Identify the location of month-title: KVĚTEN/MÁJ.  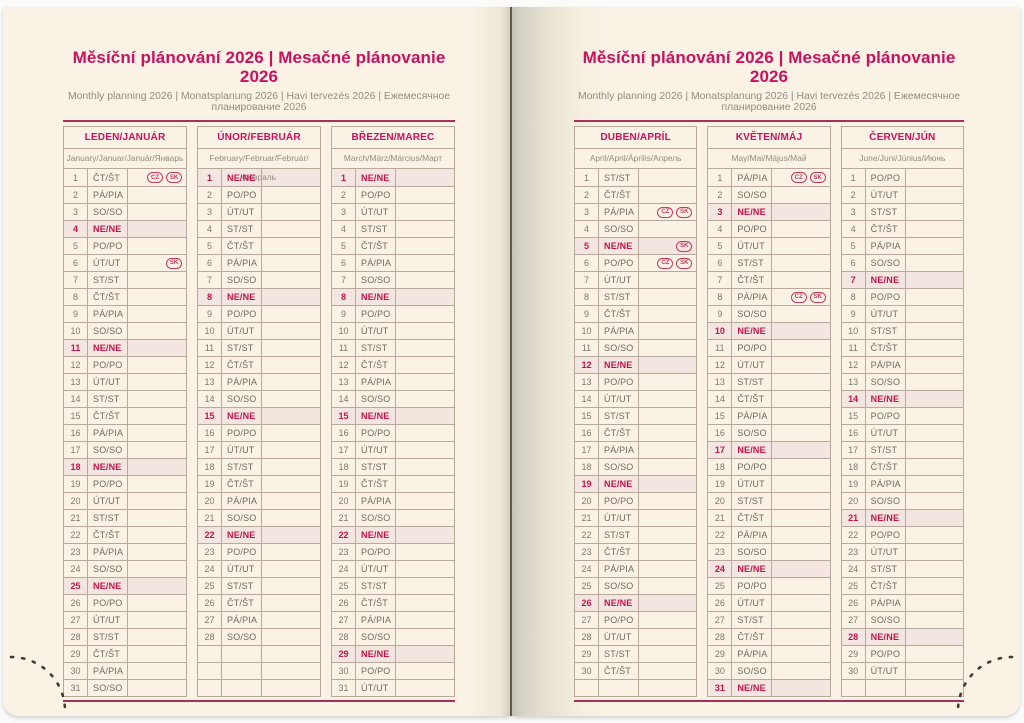
(769, 138).